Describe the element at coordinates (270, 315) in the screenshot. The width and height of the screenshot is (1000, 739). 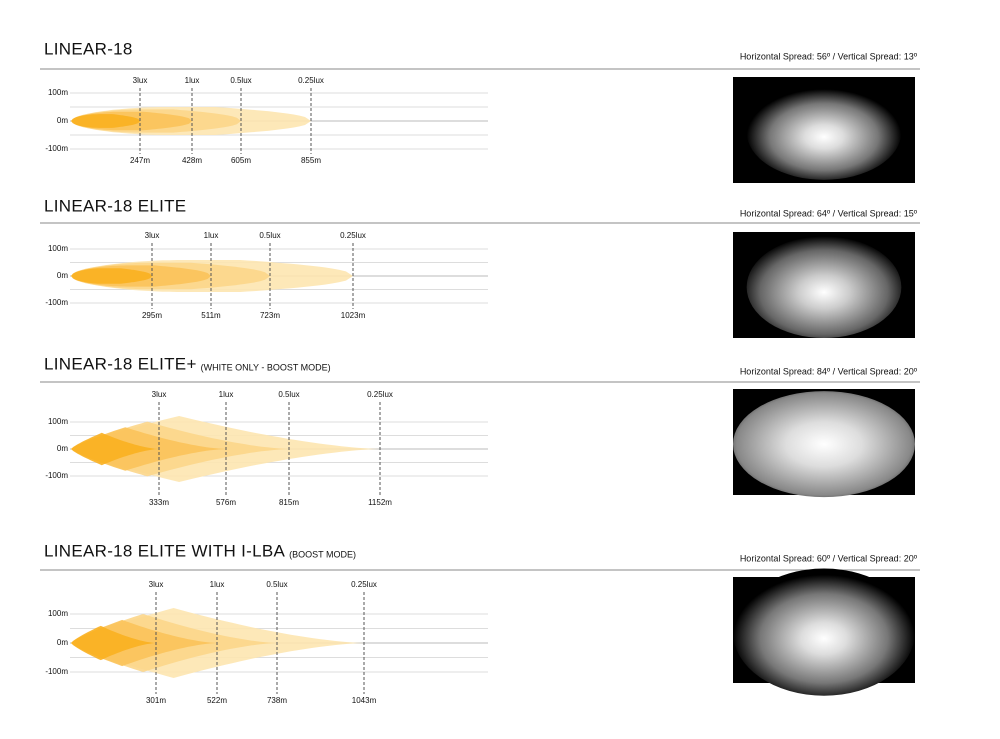
I see `distance-label: 723m` at that location.